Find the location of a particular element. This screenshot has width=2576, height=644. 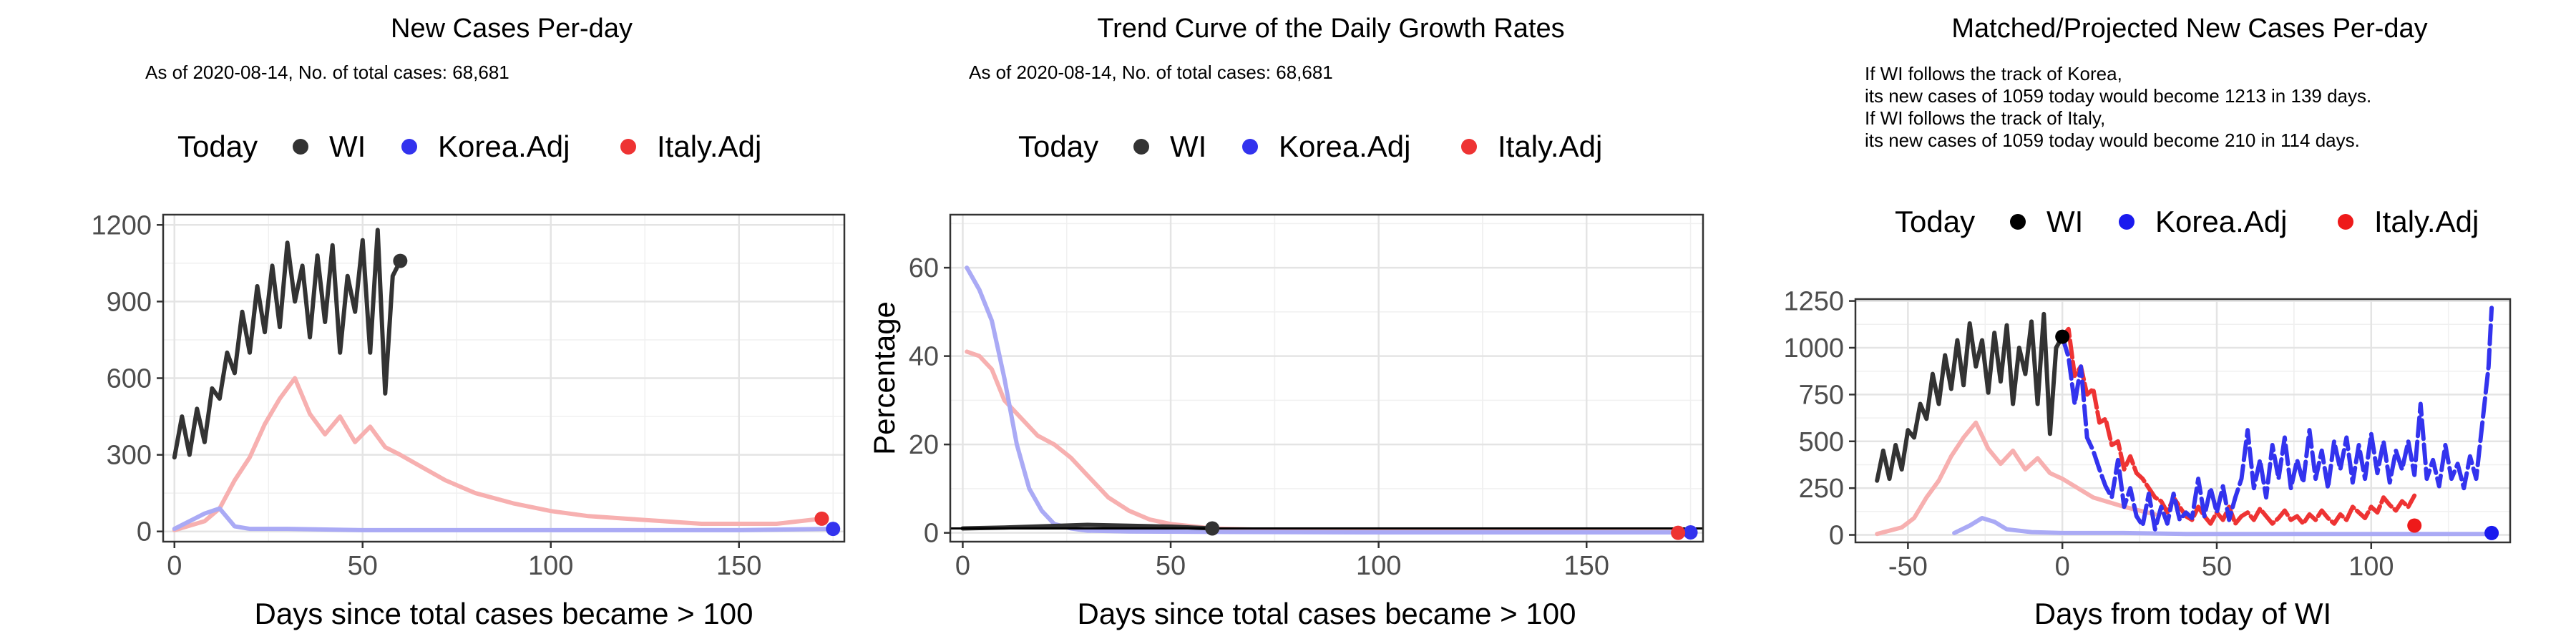

y-tick-label: 20 is located at coordinates (924, 445).